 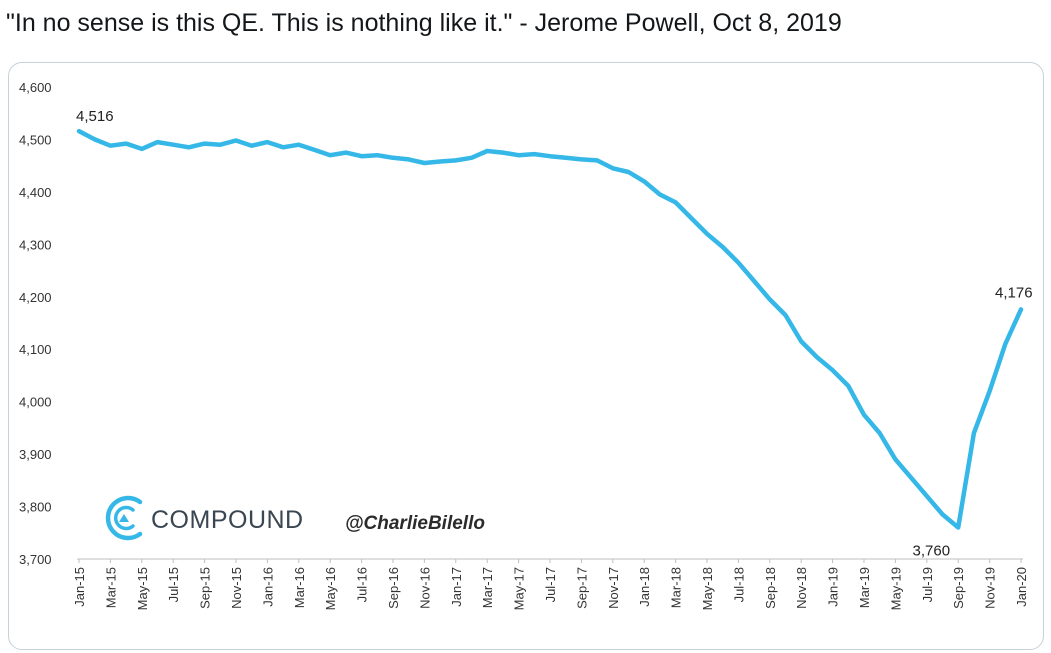 I want to click on y-tick-label: 4,100, so click(x=35, y=349).